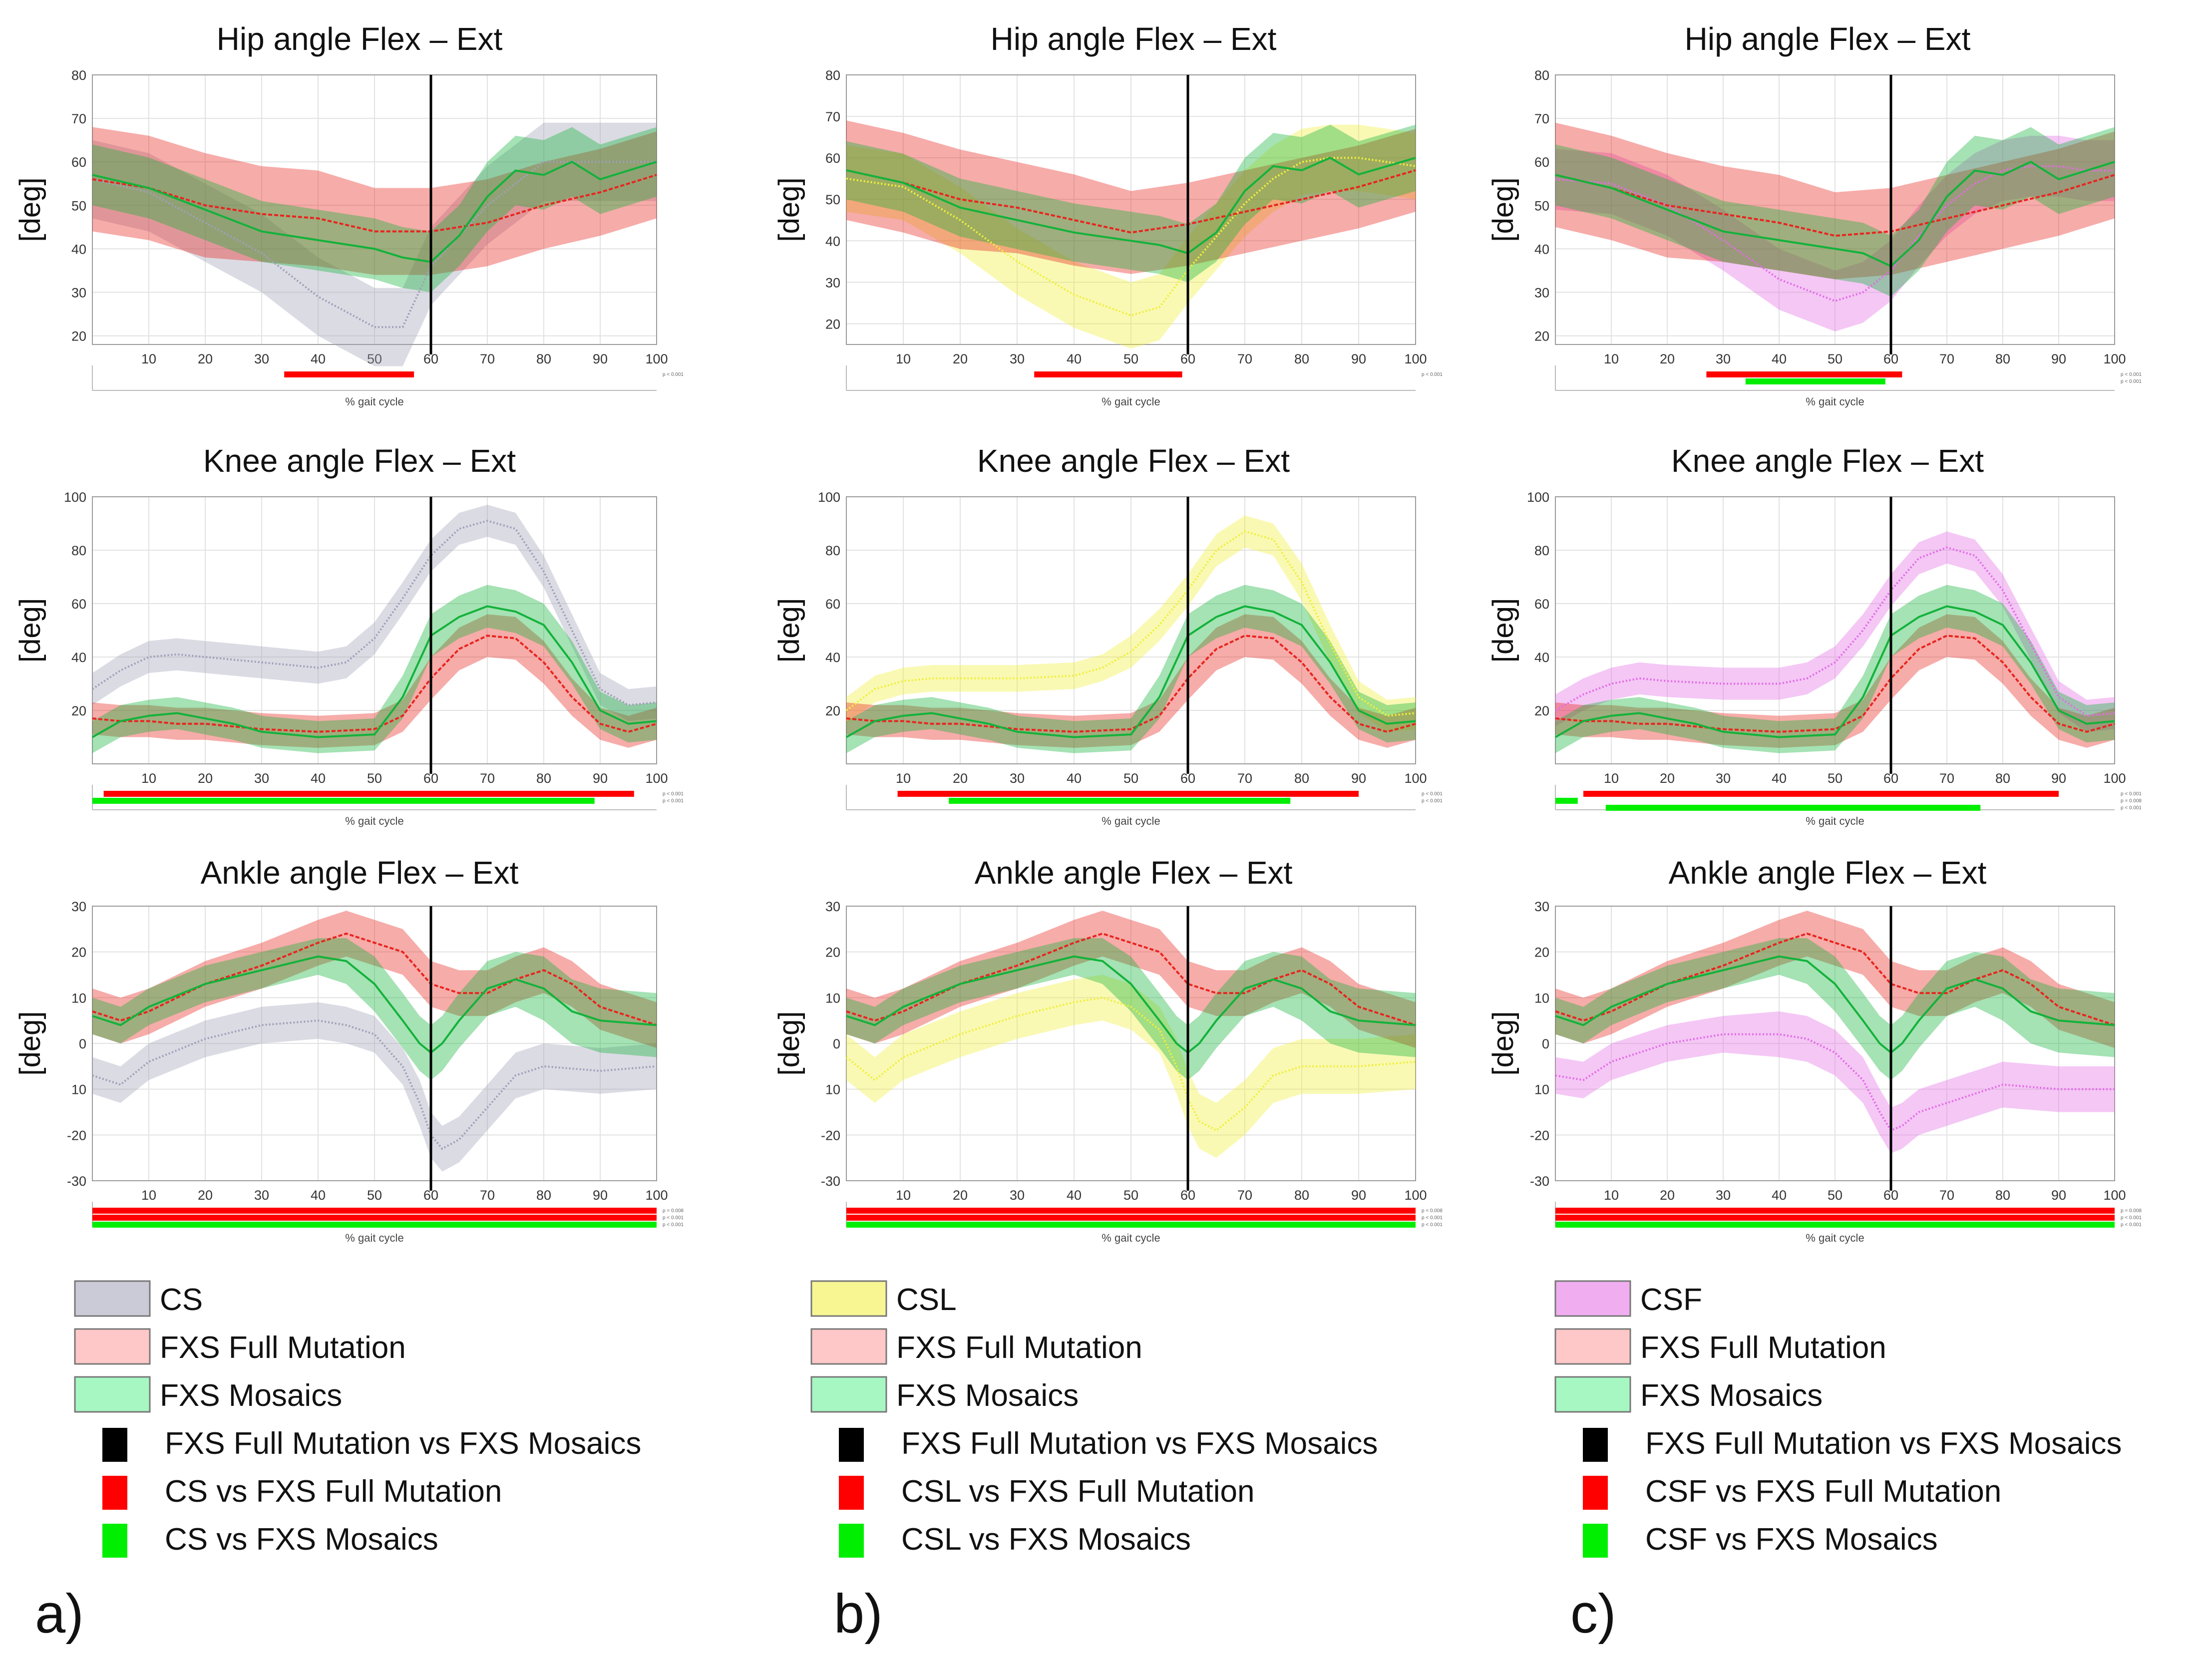 This screenshot has height=1663, width=2212. I want to click on panel-label: a), so click(59, 1614).